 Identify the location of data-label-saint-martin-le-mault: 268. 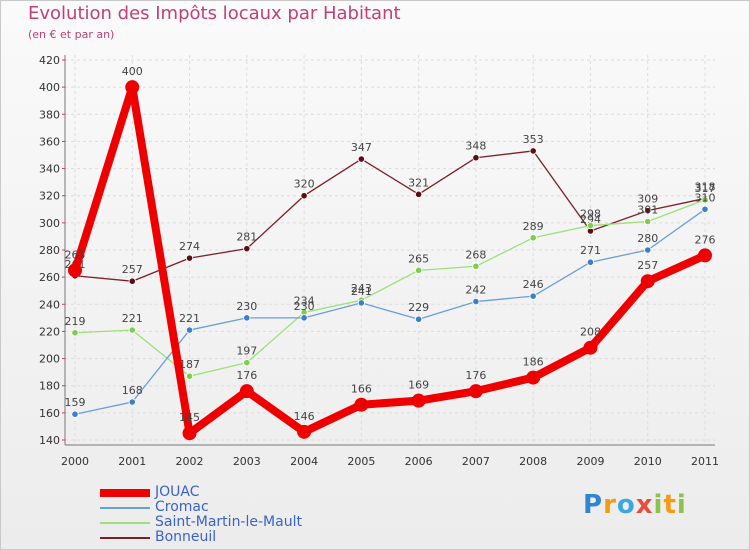
(475, 254).